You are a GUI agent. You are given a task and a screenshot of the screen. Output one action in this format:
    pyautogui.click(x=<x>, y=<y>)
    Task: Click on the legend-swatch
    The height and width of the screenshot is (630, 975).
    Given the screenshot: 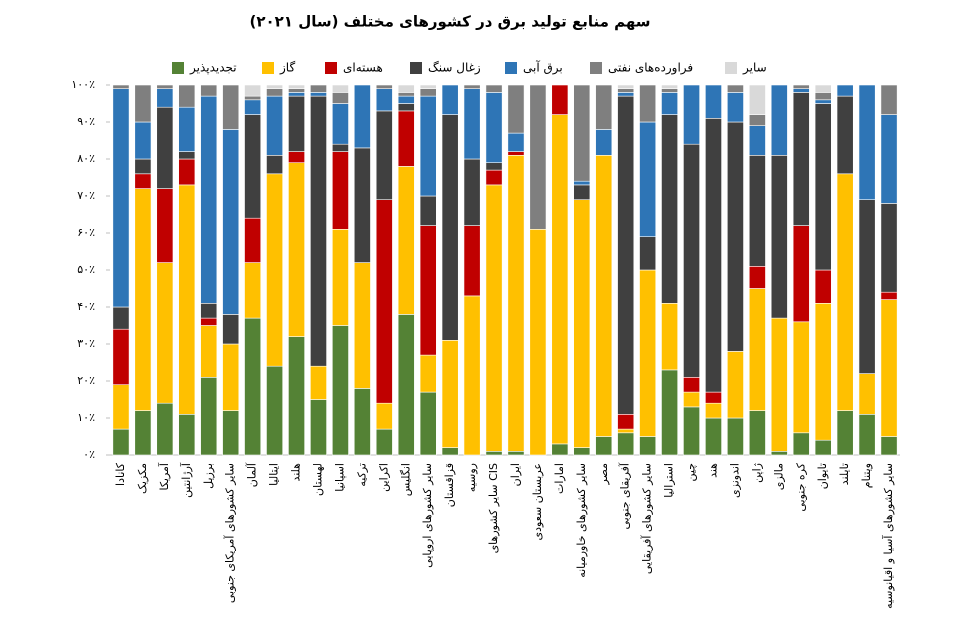 What is the action you would take?
    pyautogui.click(x=178, y=68)
    